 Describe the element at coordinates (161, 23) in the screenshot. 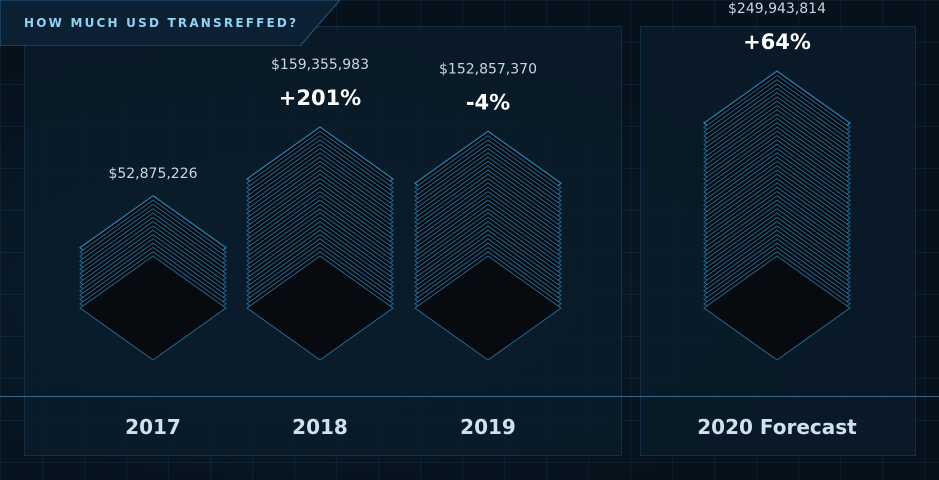

I see `chart-title: HOW MUCH USD TRANSREFFED?` at that location.